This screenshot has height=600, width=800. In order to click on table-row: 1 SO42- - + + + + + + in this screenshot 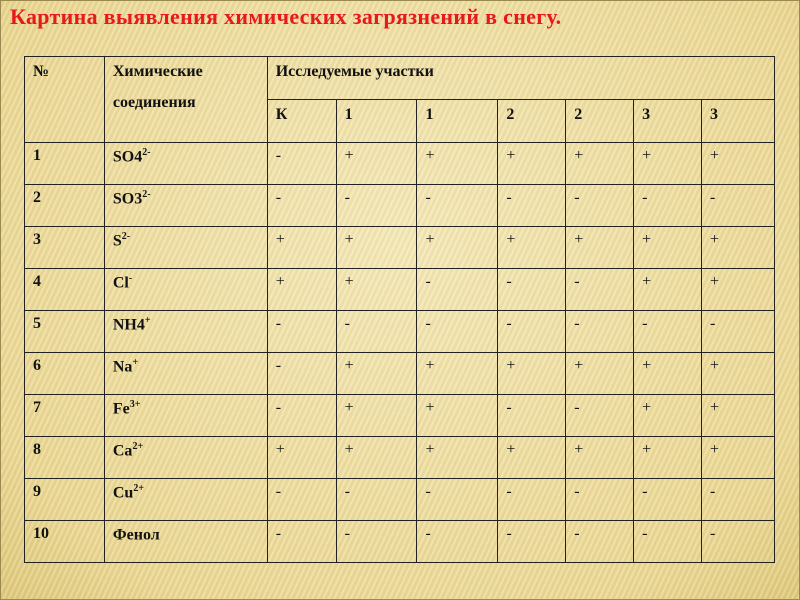, I will do `click(399, 163)`.